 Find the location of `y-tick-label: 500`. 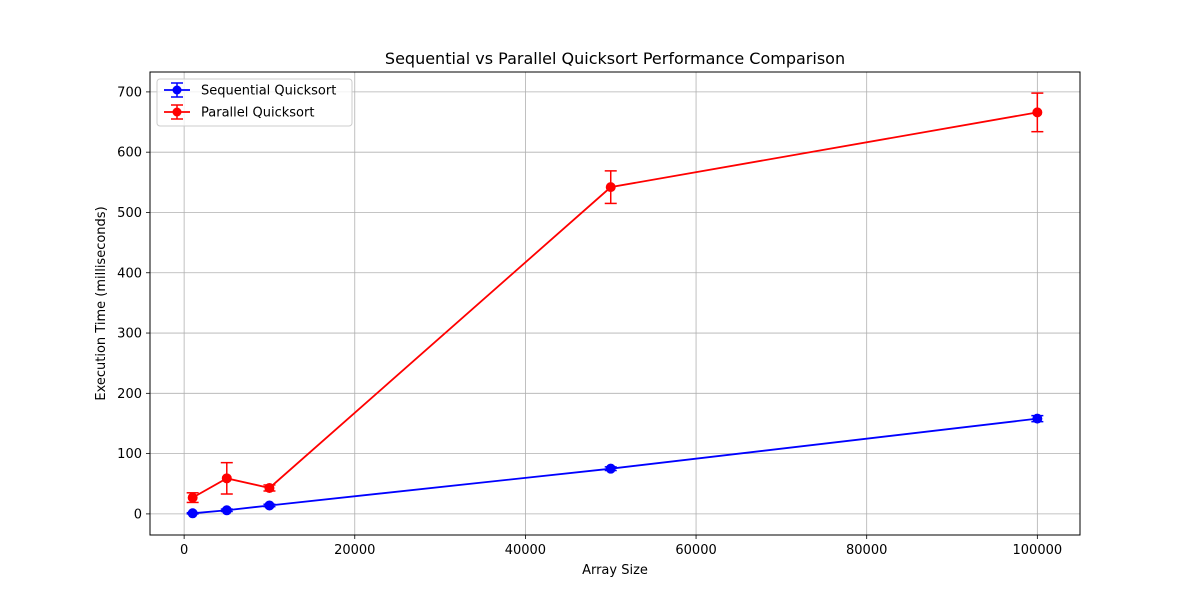

y-tick-label: 500 is located at coordinates (129, 213).